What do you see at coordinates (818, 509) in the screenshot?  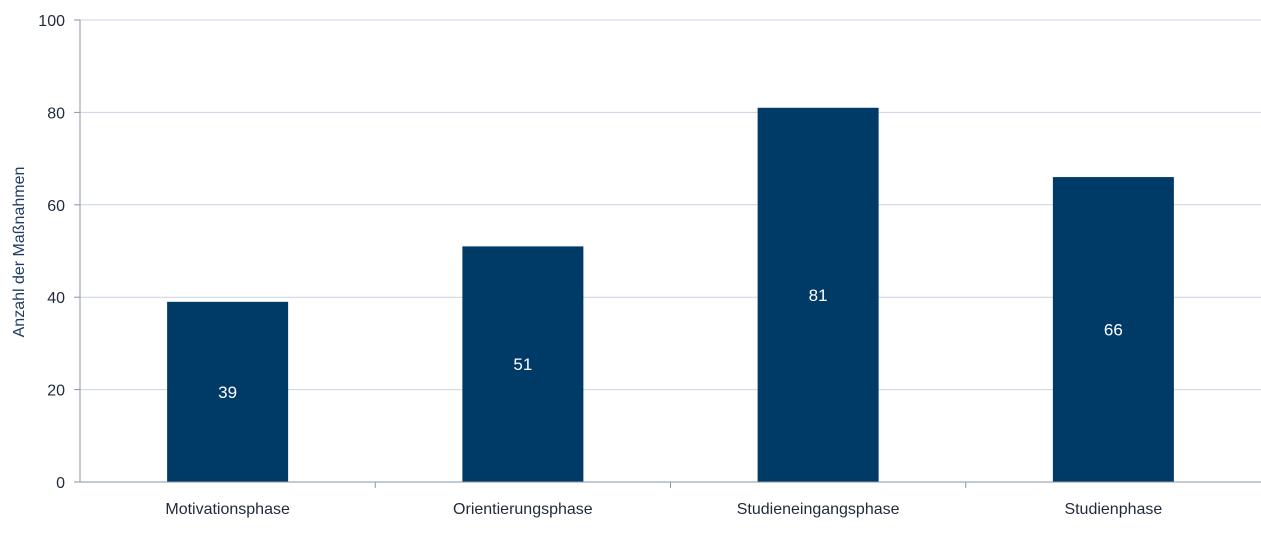 I see `x-category-label-studieneingangsphase: Studieneingangsphase` at bounding box center [818, 509].